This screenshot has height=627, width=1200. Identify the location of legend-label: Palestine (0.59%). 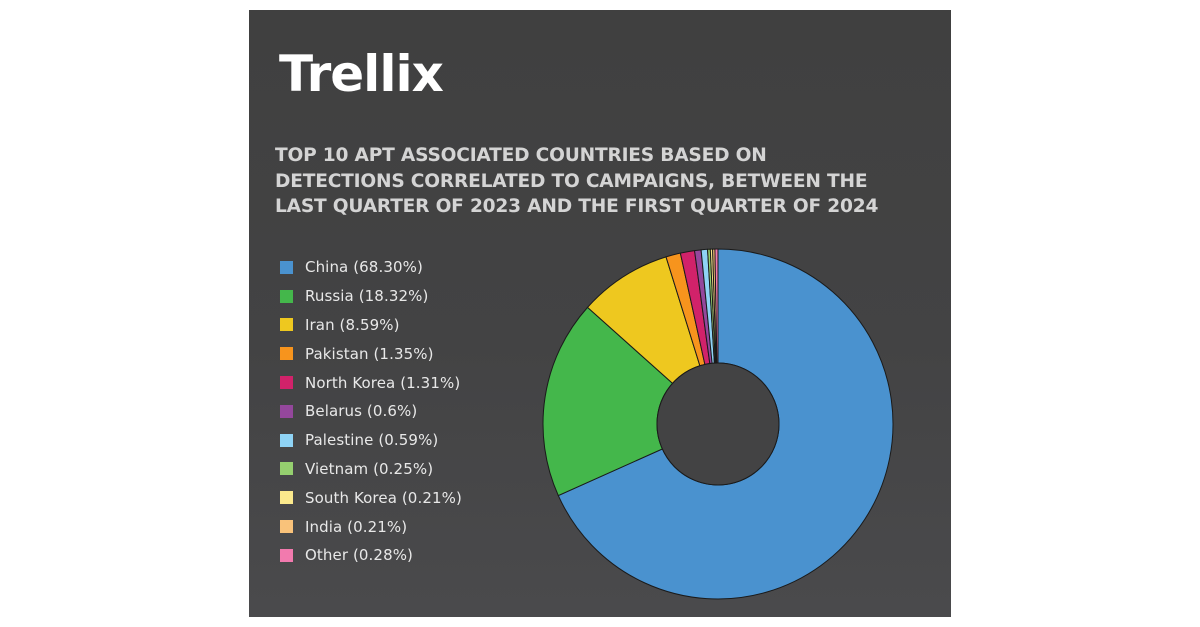
(372, 440).